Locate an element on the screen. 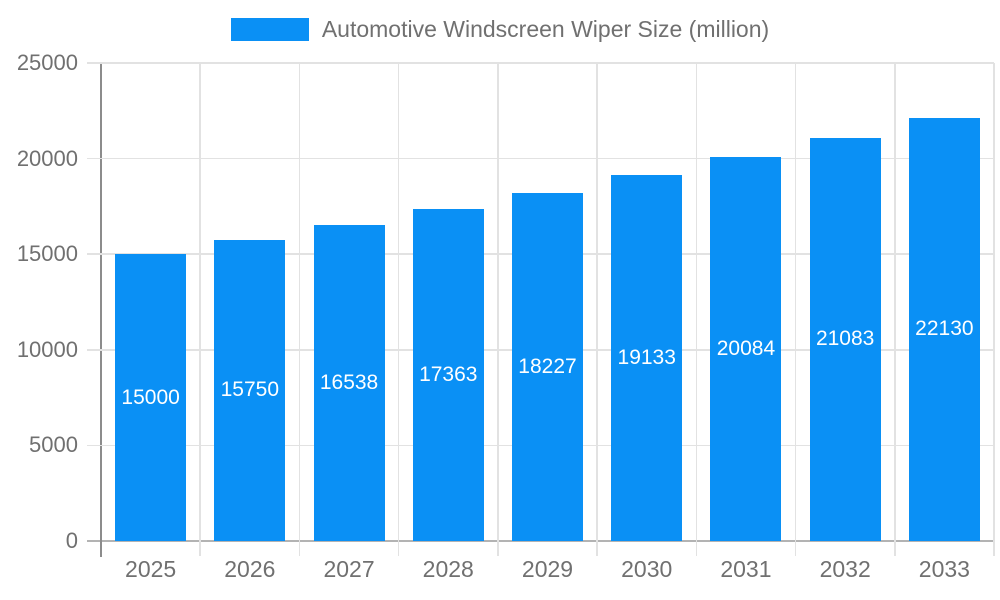 Image resolution: width=1000 pixels, height=600 pixels. y-axis-tick-label: 10000 is located at coordinates (47, 349).